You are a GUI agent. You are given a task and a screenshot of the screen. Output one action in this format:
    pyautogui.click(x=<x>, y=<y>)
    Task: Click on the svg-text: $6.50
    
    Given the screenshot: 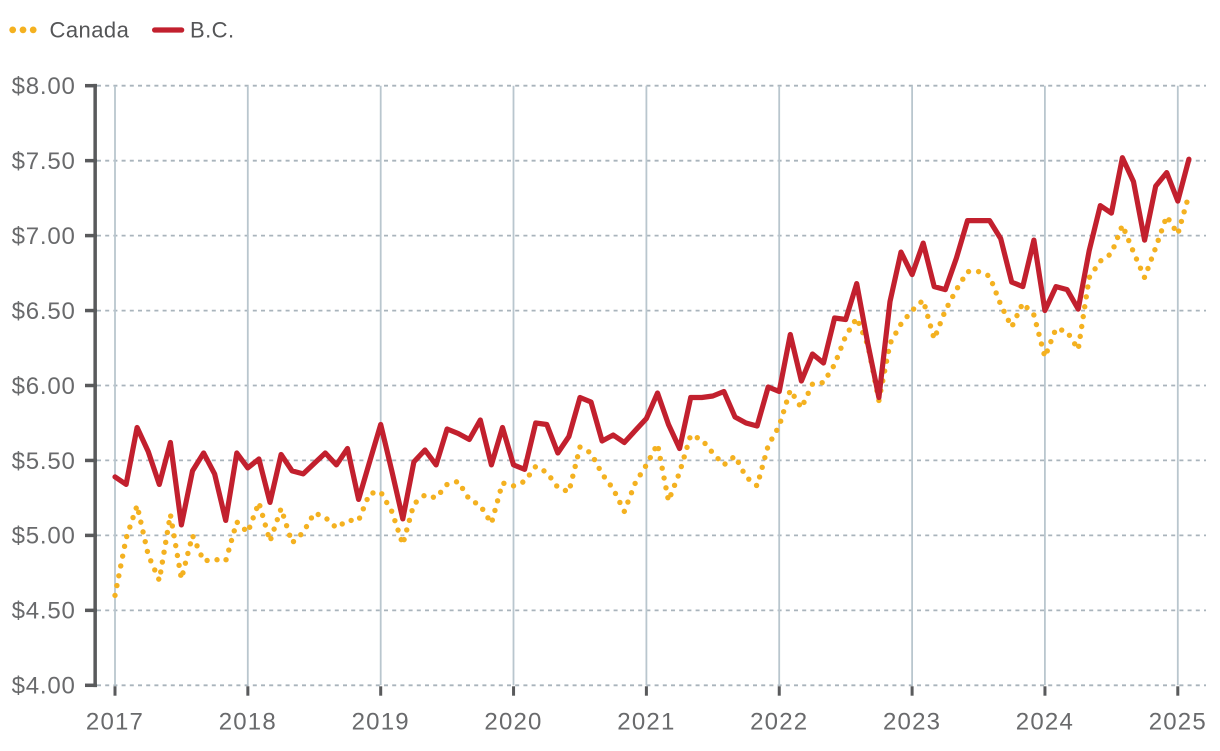 What is the action you would take?
    pyautogui.click(x=44, y=311)
    